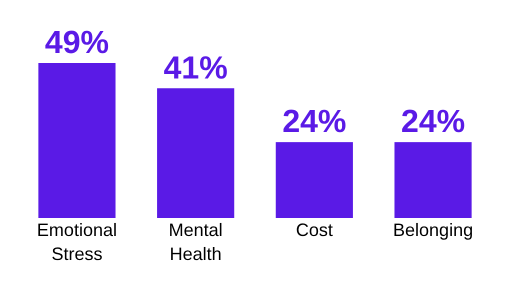  Describe the element at coordinates (76, 242) in the screenshot. I see `x-tick-label: Emotional Stress` at that location.